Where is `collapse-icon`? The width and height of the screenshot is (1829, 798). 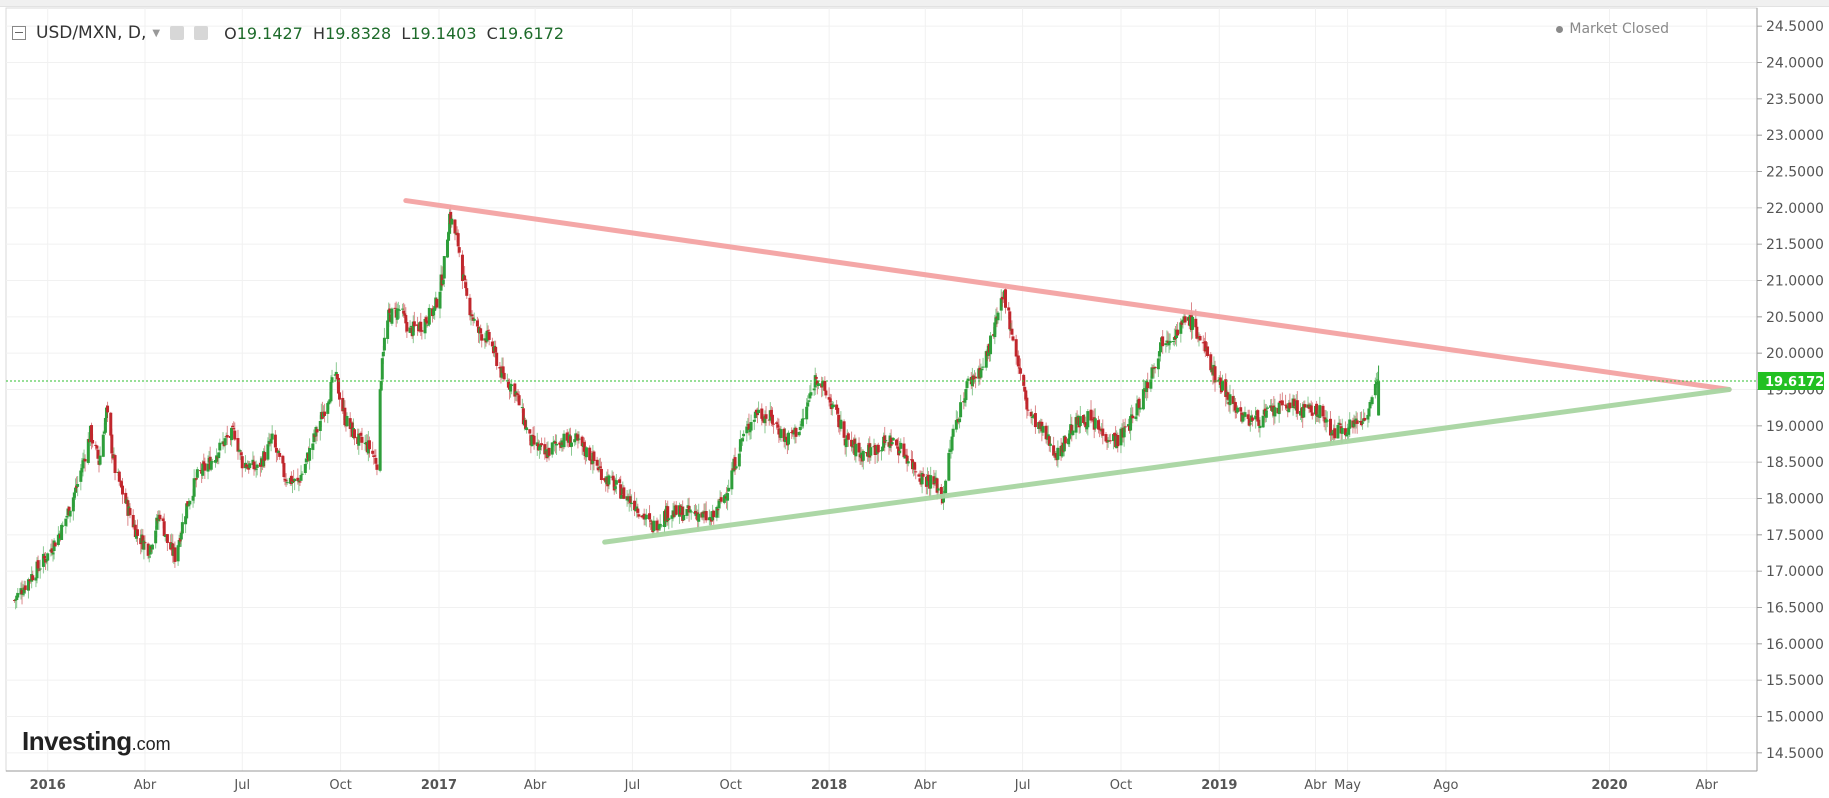 collapse-icon is located at coordinates (19, 33).